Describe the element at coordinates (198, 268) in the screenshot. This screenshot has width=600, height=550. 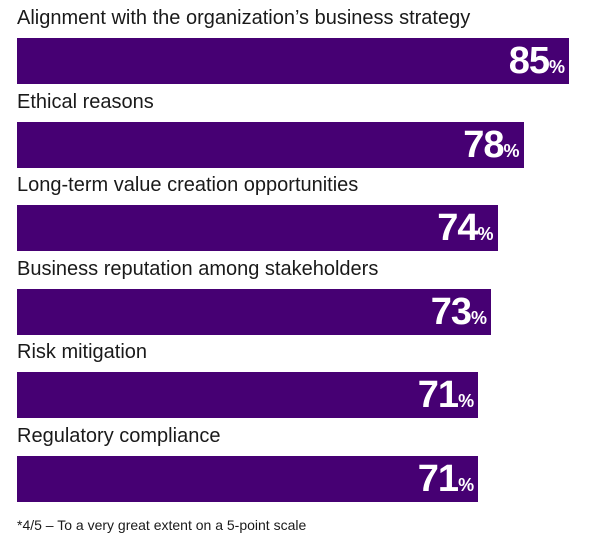
I see `category-label: Business reputation among stakeholders` at that location.